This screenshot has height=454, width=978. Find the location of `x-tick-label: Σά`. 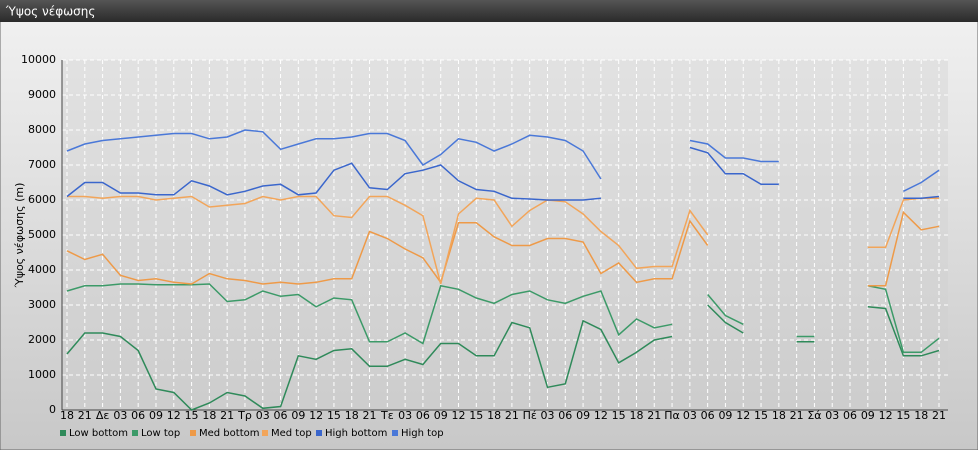

x-tick-label: Σά is located at coordinates (814, 415).